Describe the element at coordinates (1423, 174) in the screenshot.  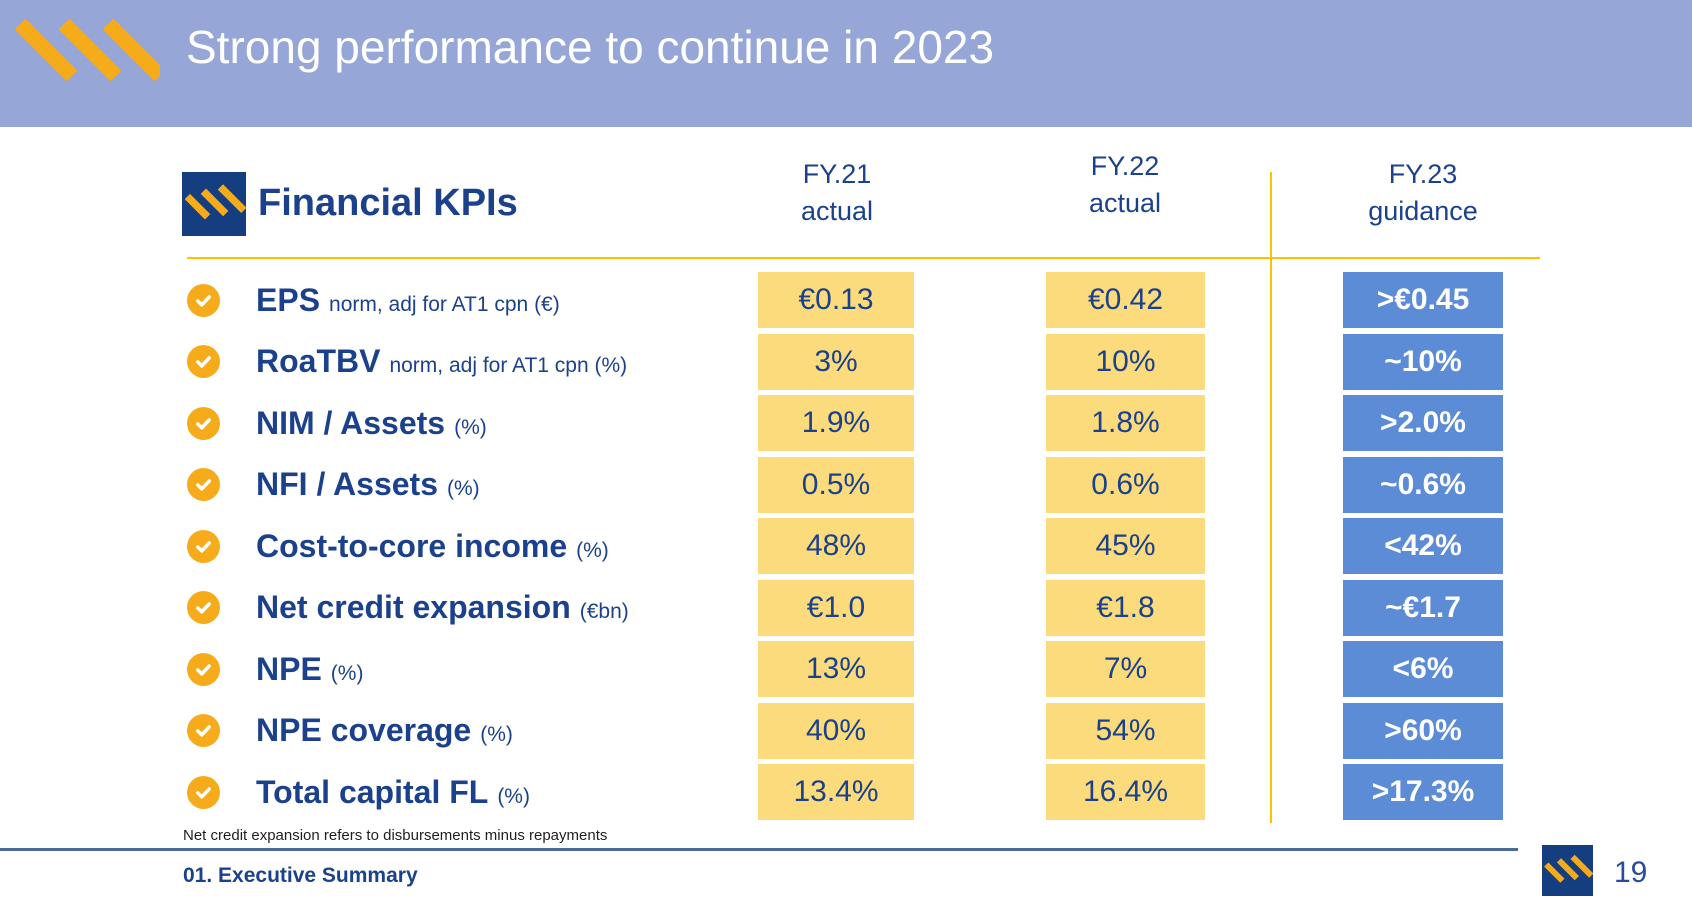
I see `column-header-year: FY.23` at that location.